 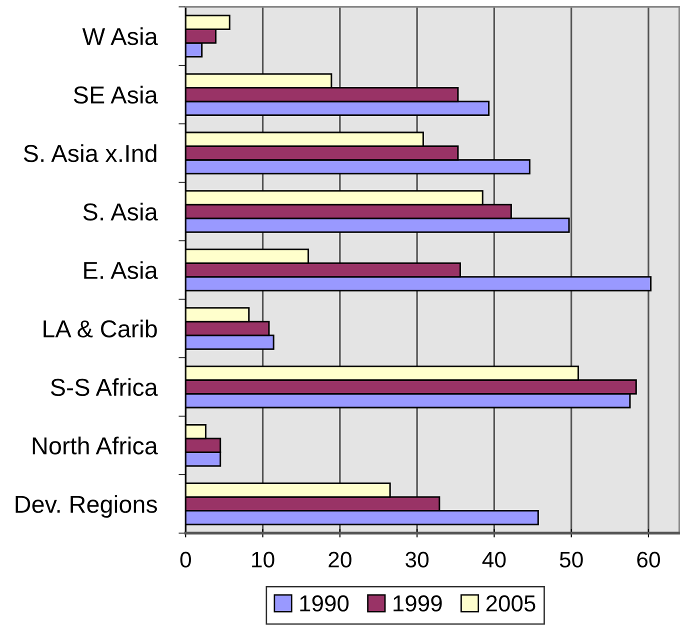 What do you see at coordinates (648, 560) in the screenshot?
I see `x-tick-label: 60` at bounding box center [648, 560].